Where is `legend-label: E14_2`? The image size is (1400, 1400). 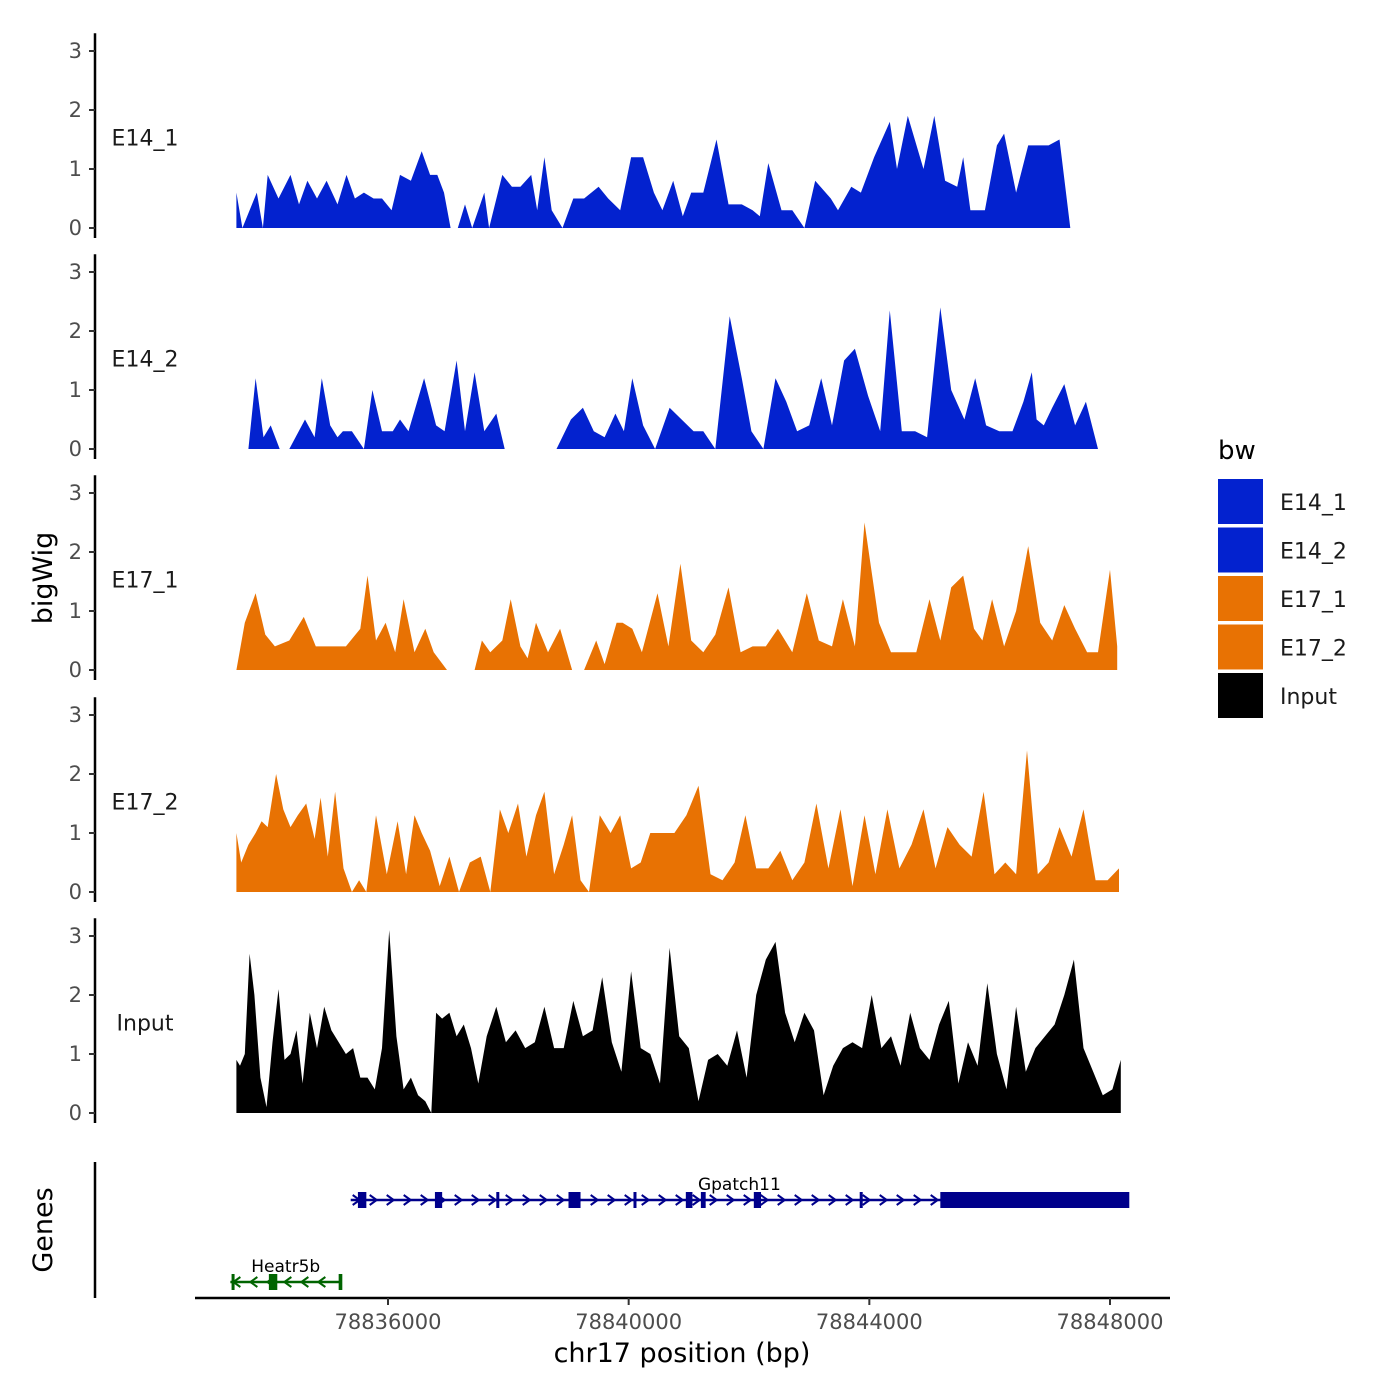 legend-label: E14_2 is located at coordinates (1313, 552).